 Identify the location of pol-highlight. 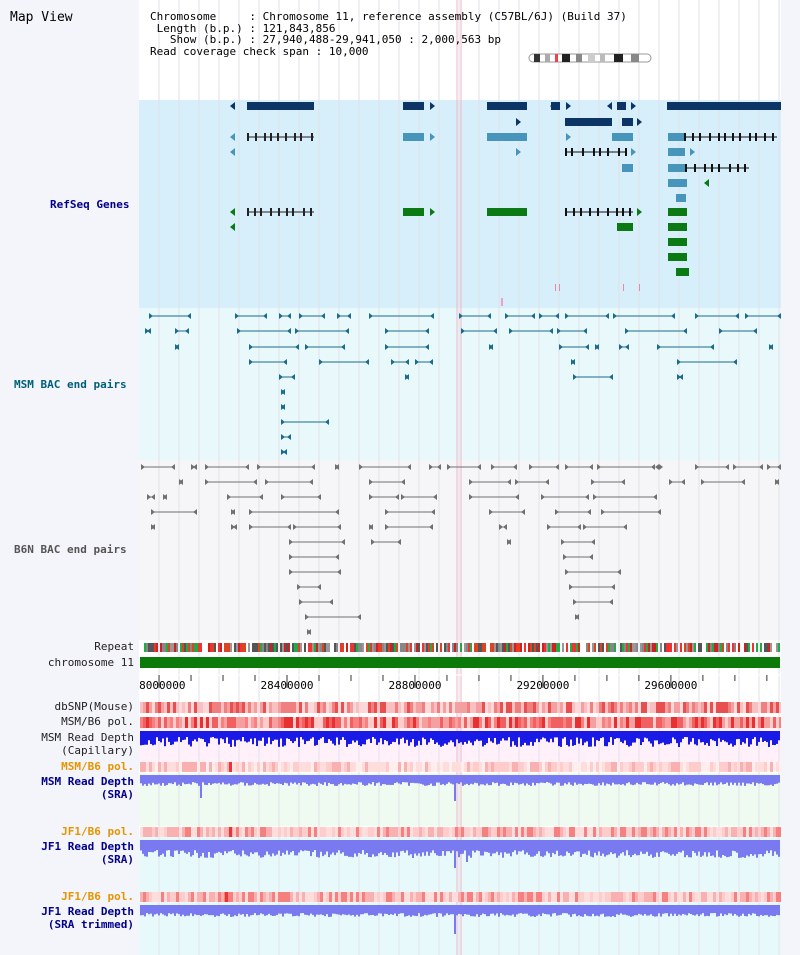
(230, 832).